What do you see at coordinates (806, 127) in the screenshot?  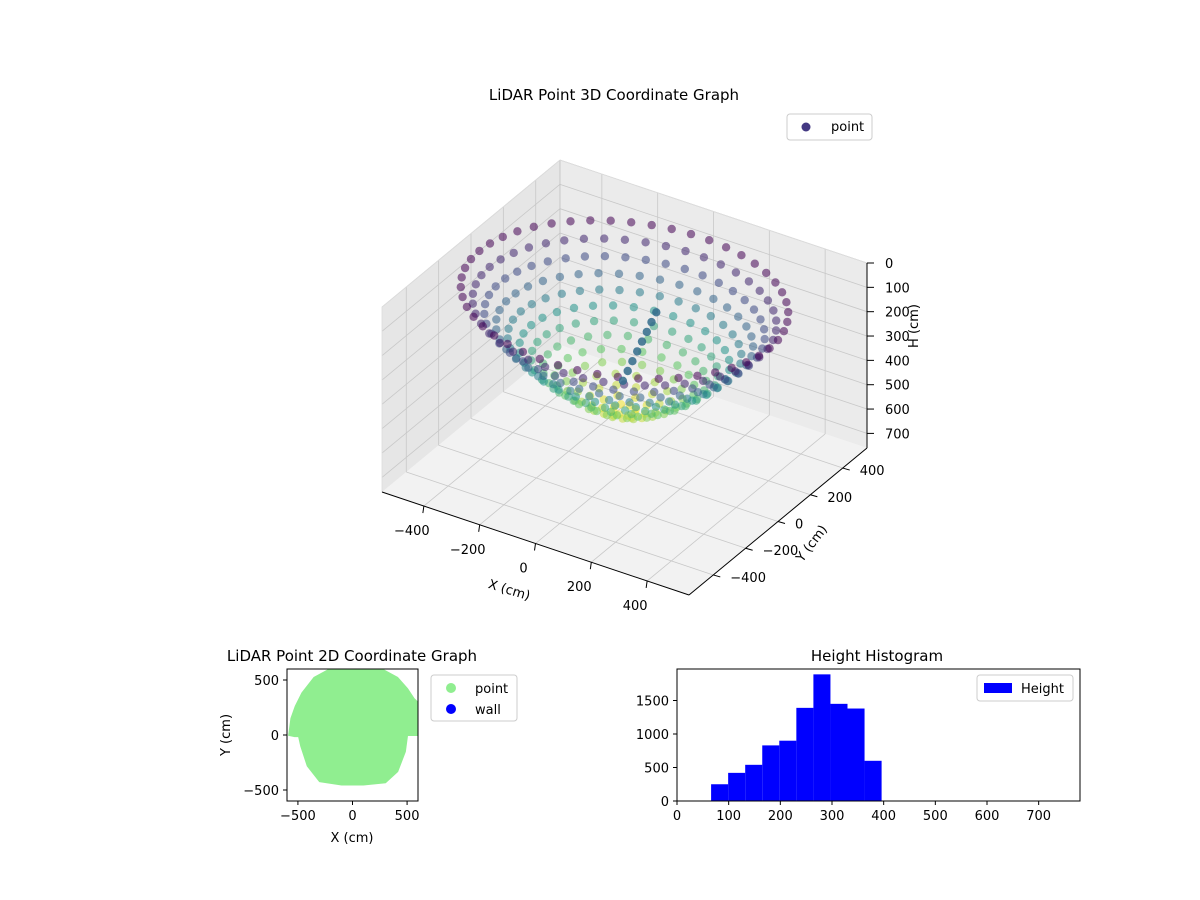 I see `chart-3d-legend-marker` at bounding box center [806, 127].